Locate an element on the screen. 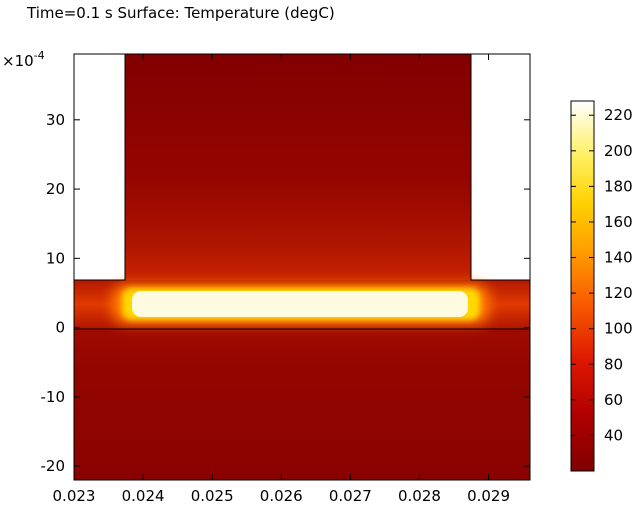 Image resolution: width=644 pixels, height=510 pixels. block-right-edge is located at coordinates (500, 167).